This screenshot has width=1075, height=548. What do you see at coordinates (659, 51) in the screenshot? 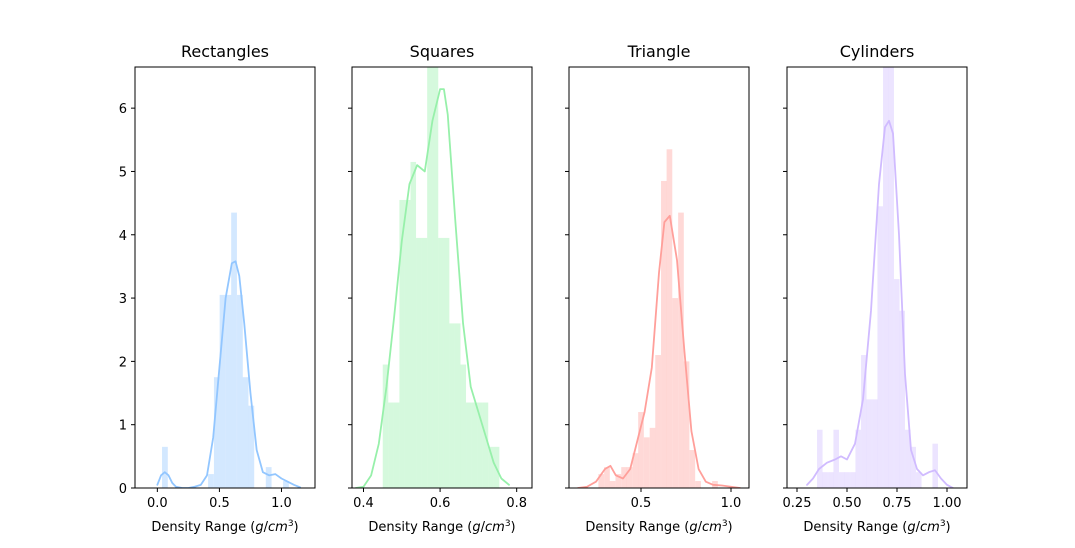
I see `chart-title: Triangle` at bounding box center [659, 51].